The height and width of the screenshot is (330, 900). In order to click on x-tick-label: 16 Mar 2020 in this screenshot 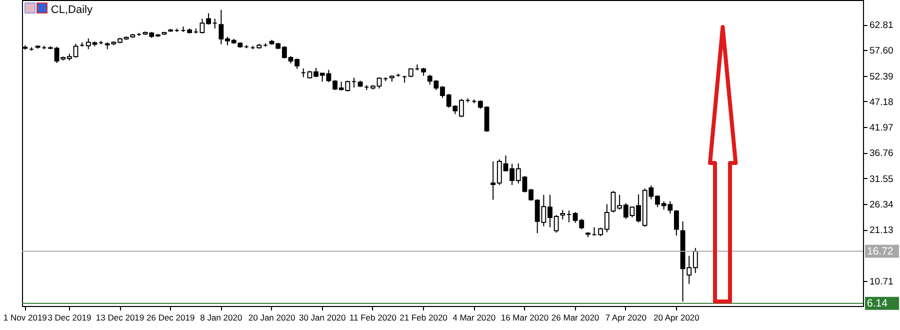, I will do `click(524, 317)`.